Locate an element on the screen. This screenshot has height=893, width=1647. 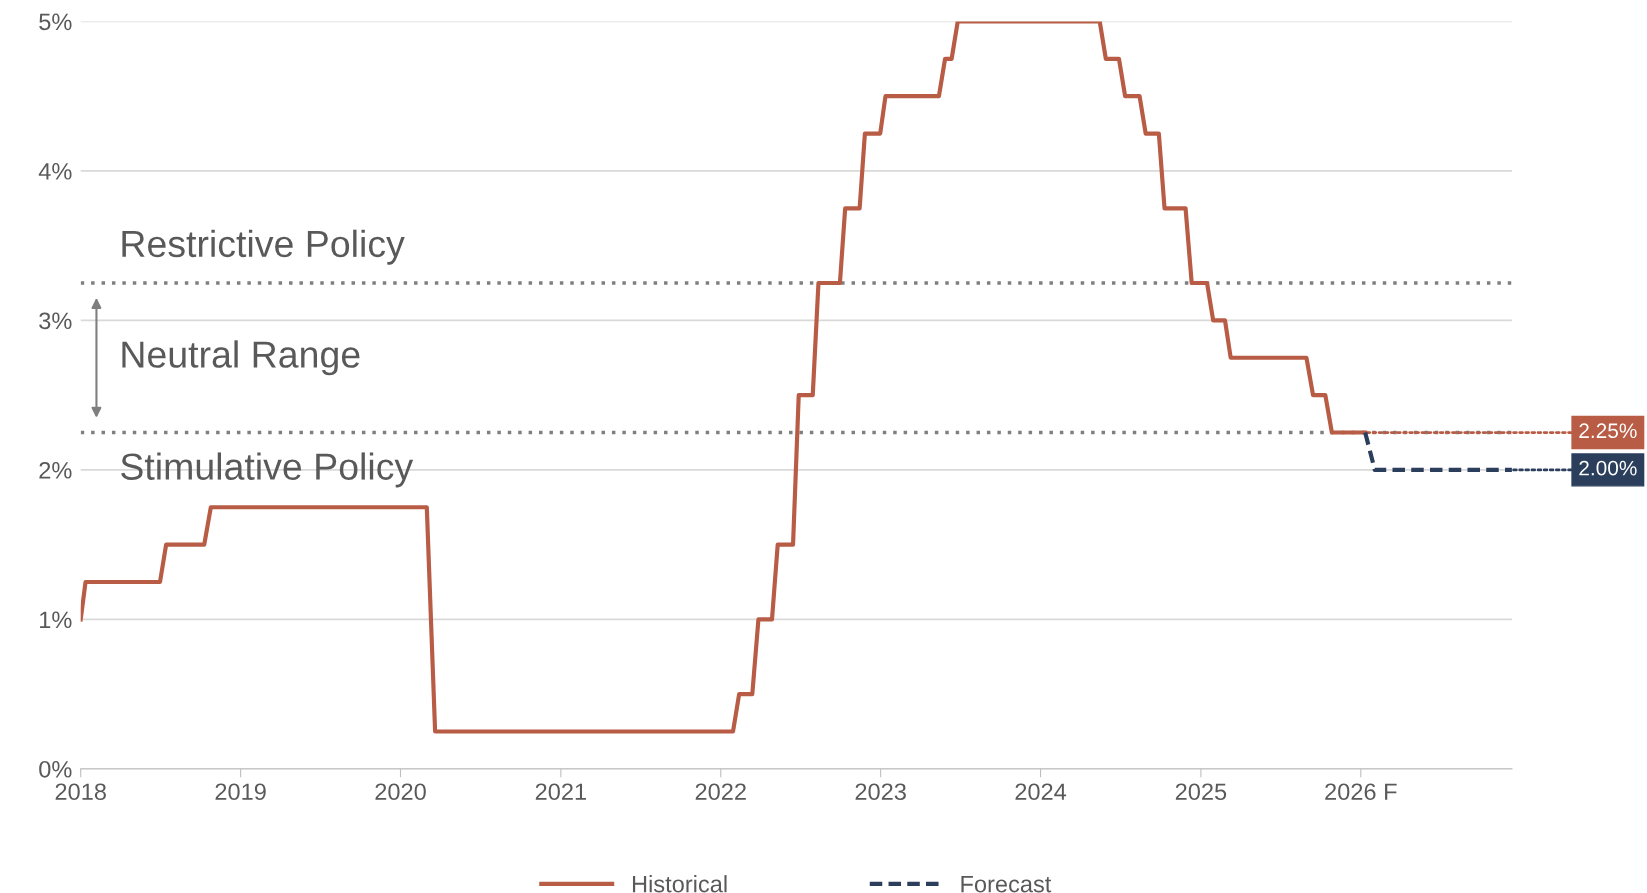
y-tick-label: 0% is located at coordinates (55, 769).